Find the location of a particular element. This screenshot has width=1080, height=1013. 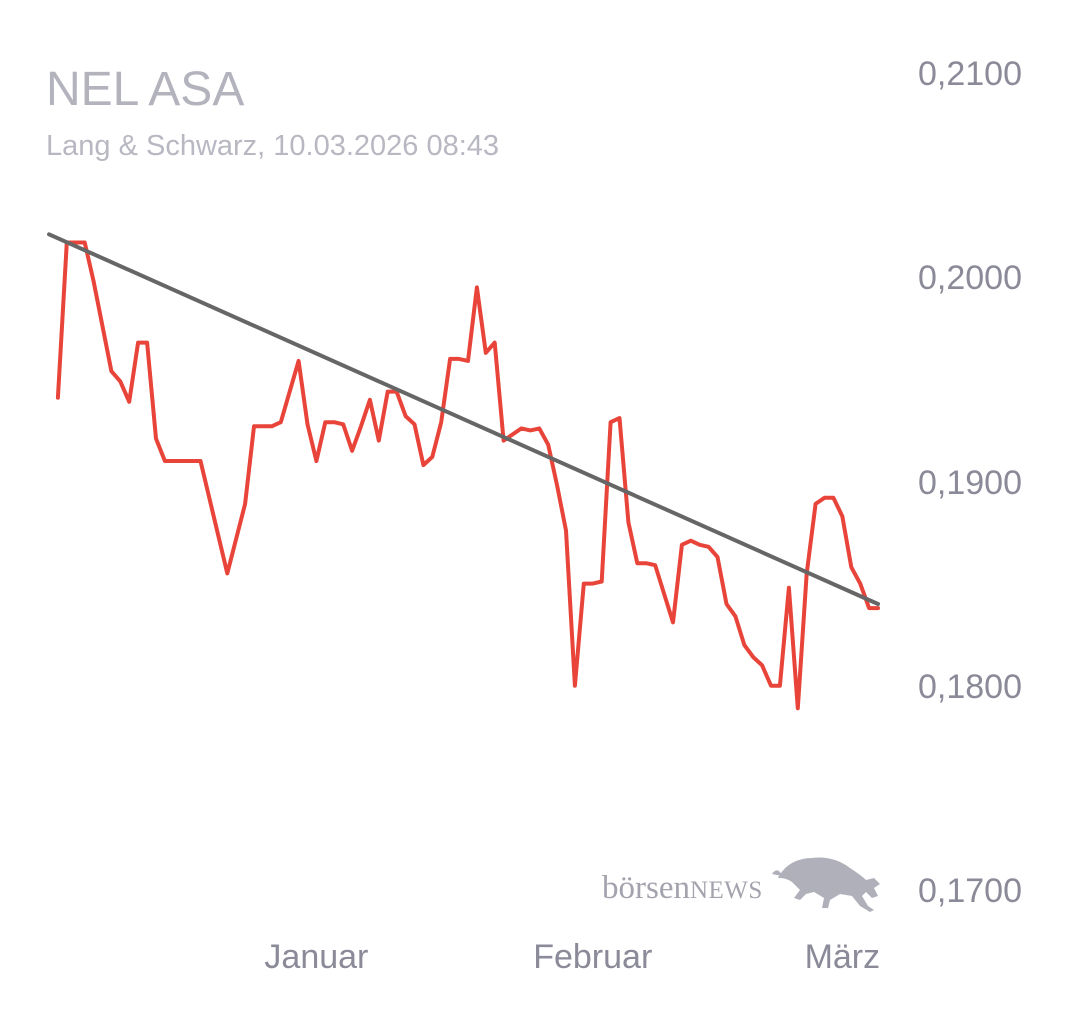

x-tick-label: Februar is located at coordinates (593, 957).